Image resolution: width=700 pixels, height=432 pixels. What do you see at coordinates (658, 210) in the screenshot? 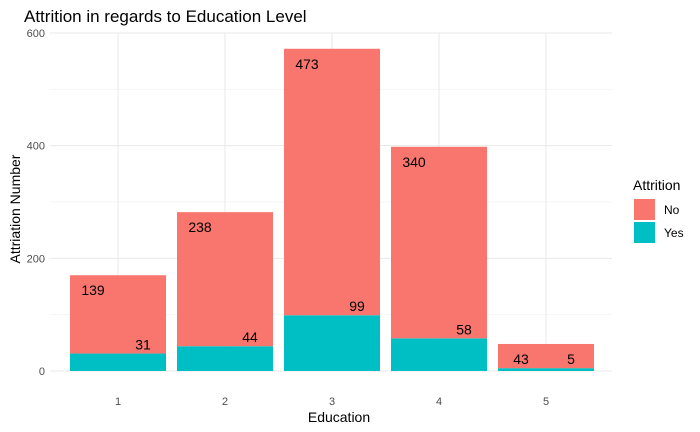
I see `legend: Attrition No Yes` at bounding box center [658, 210].